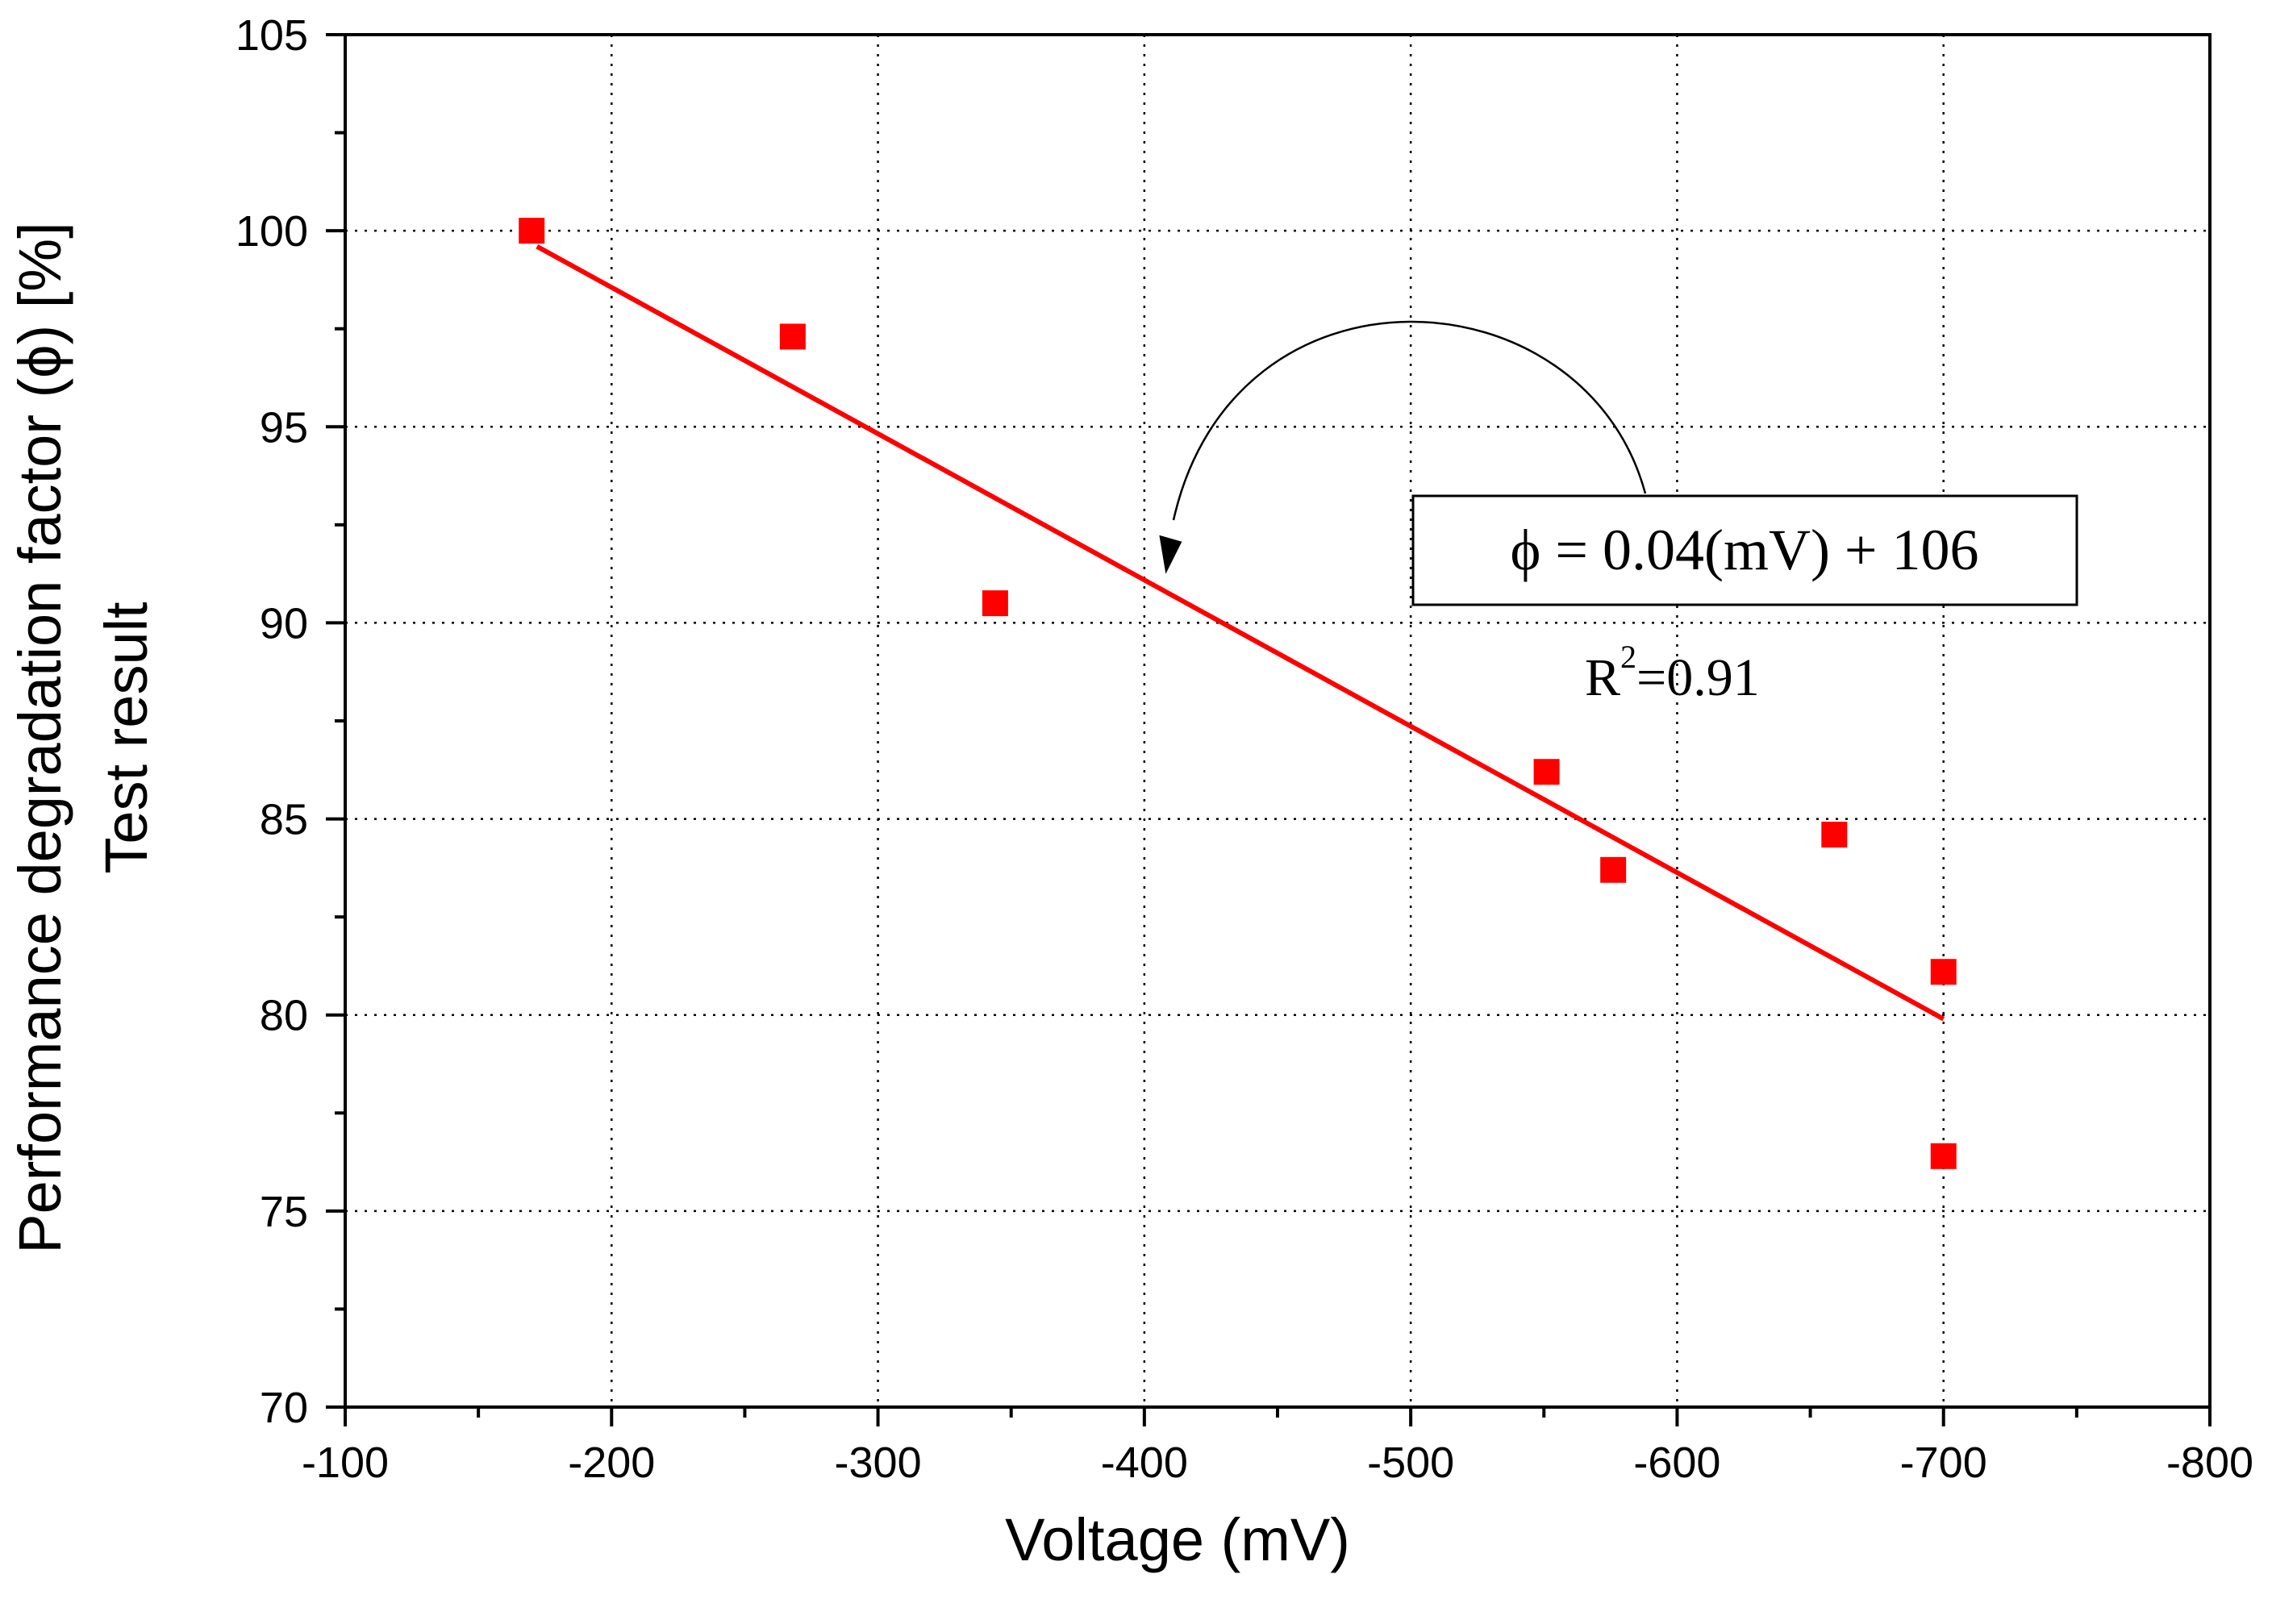  What do you see at coordinates (39, 737) in the screenshot?
I see `y-axis-title-line1: Performance degradation factor (ϕ) [%]` at bounding box center [39, 737].